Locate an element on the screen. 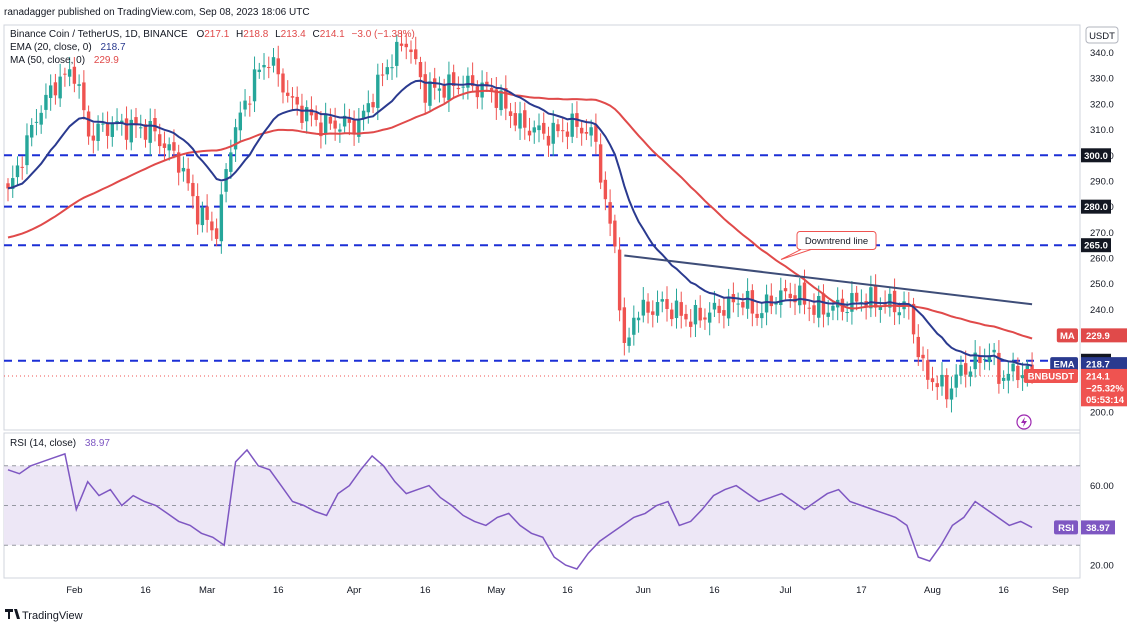  currency-button: USDT is located at coordinates (1102, 35).